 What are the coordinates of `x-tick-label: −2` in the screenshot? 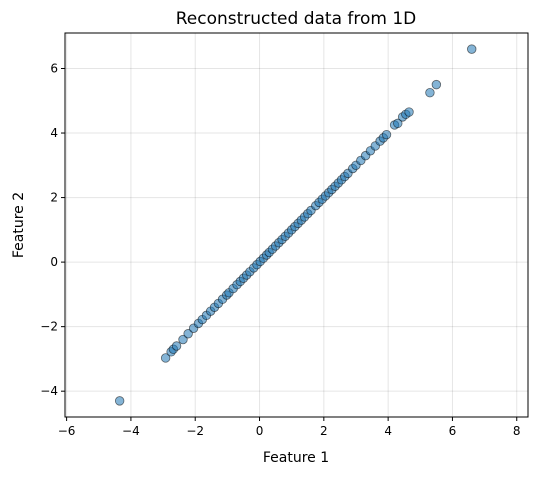 It's located at (195, 431).